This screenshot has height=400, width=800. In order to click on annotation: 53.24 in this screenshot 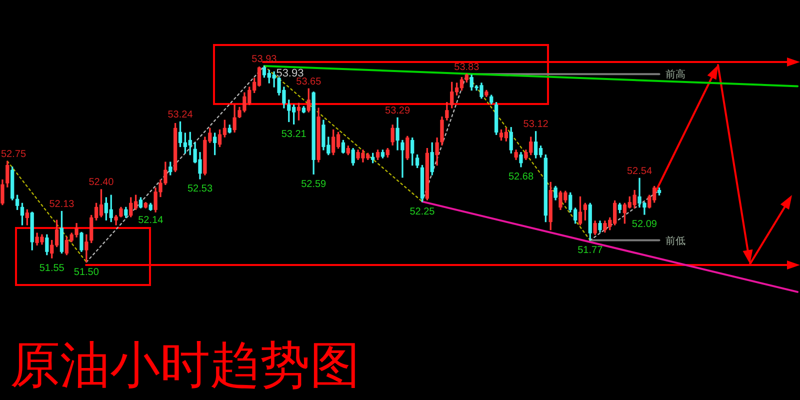, I will do `click(181, 114)`.